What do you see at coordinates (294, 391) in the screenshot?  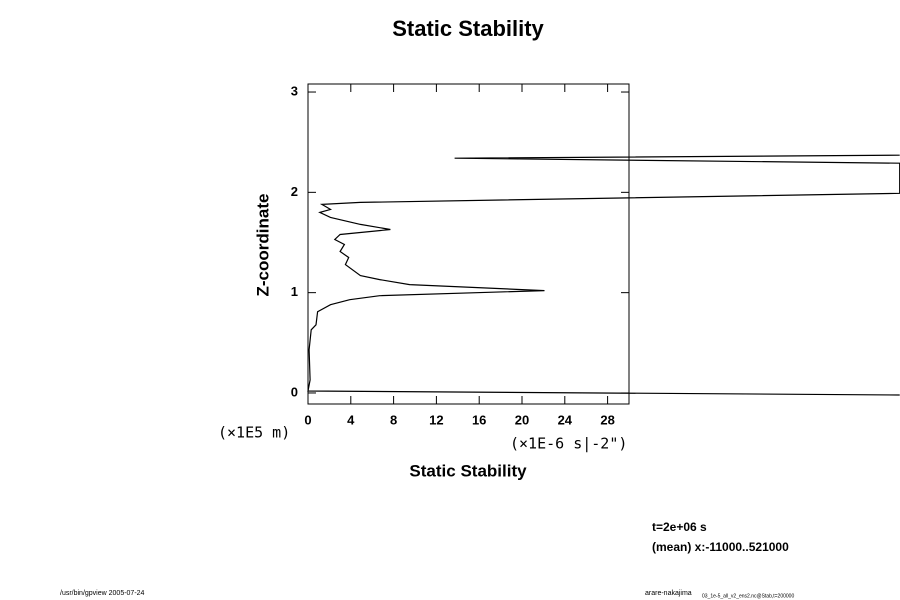 I see `y-tick-label: 0` at bounding box center [294, 391].